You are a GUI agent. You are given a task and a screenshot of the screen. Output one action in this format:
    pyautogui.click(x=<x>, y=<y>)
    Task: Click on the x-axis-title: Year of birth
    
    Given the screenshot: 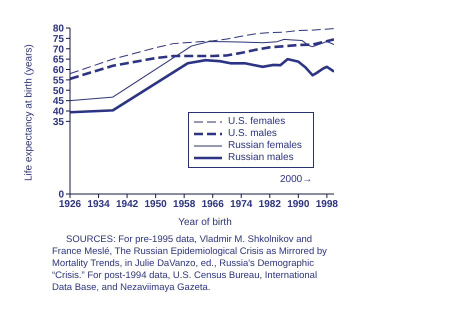 What is the action you would take?
    pyautogui.click(x=205, y=222)
    